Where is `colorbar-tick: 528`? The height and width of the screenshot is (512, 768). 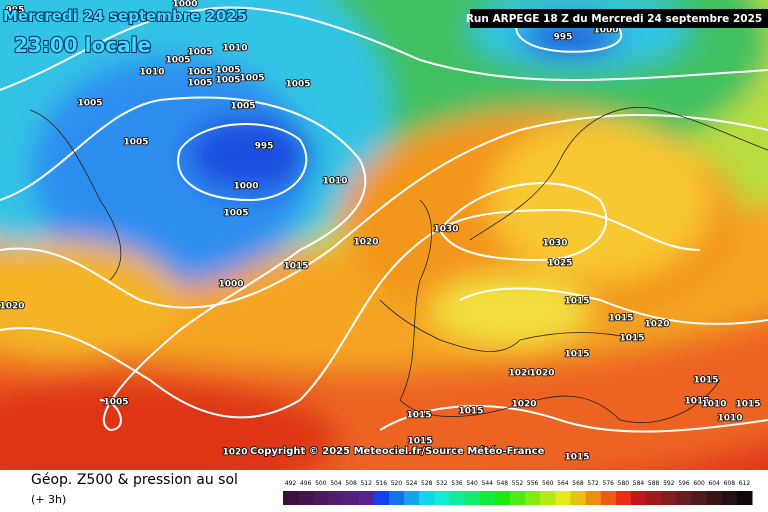 colorbar-tick: 528 is located at coordinates (427, 483).